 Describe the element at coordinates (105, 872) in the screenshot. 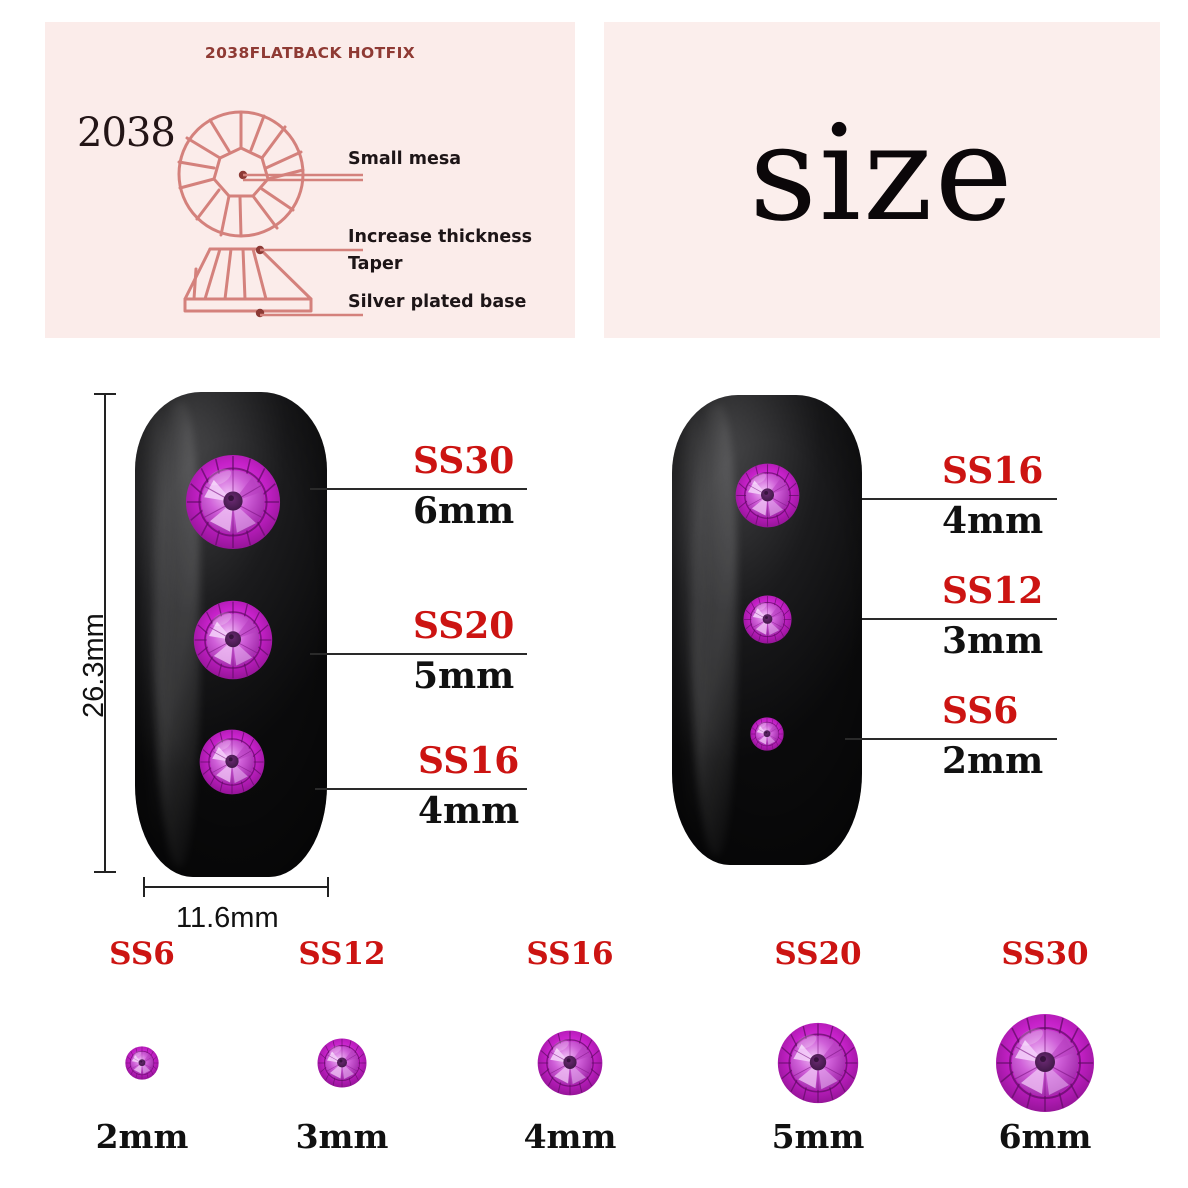

I see `dimension-cap-bottom` at that location.